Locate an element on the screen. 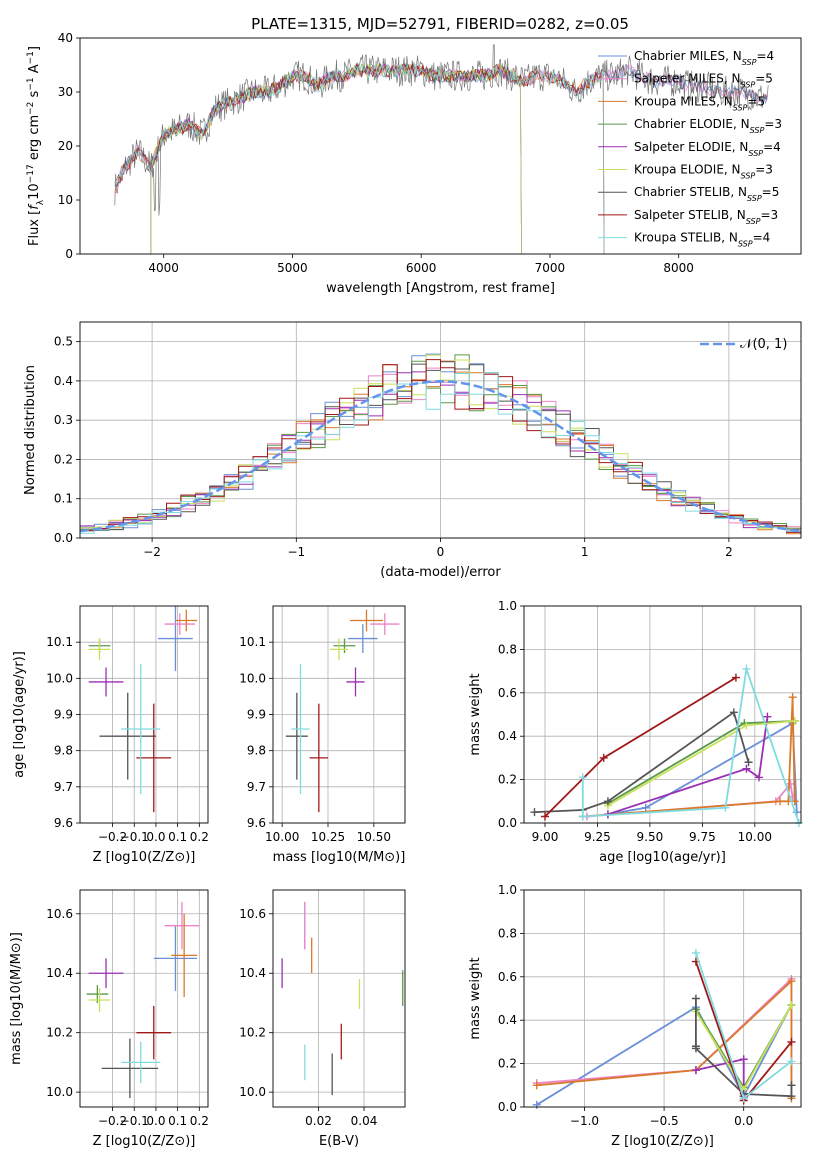 This screenshot has width=819, height=1170. series-line-chabrier-stelib is located at coordinates (642, 761).